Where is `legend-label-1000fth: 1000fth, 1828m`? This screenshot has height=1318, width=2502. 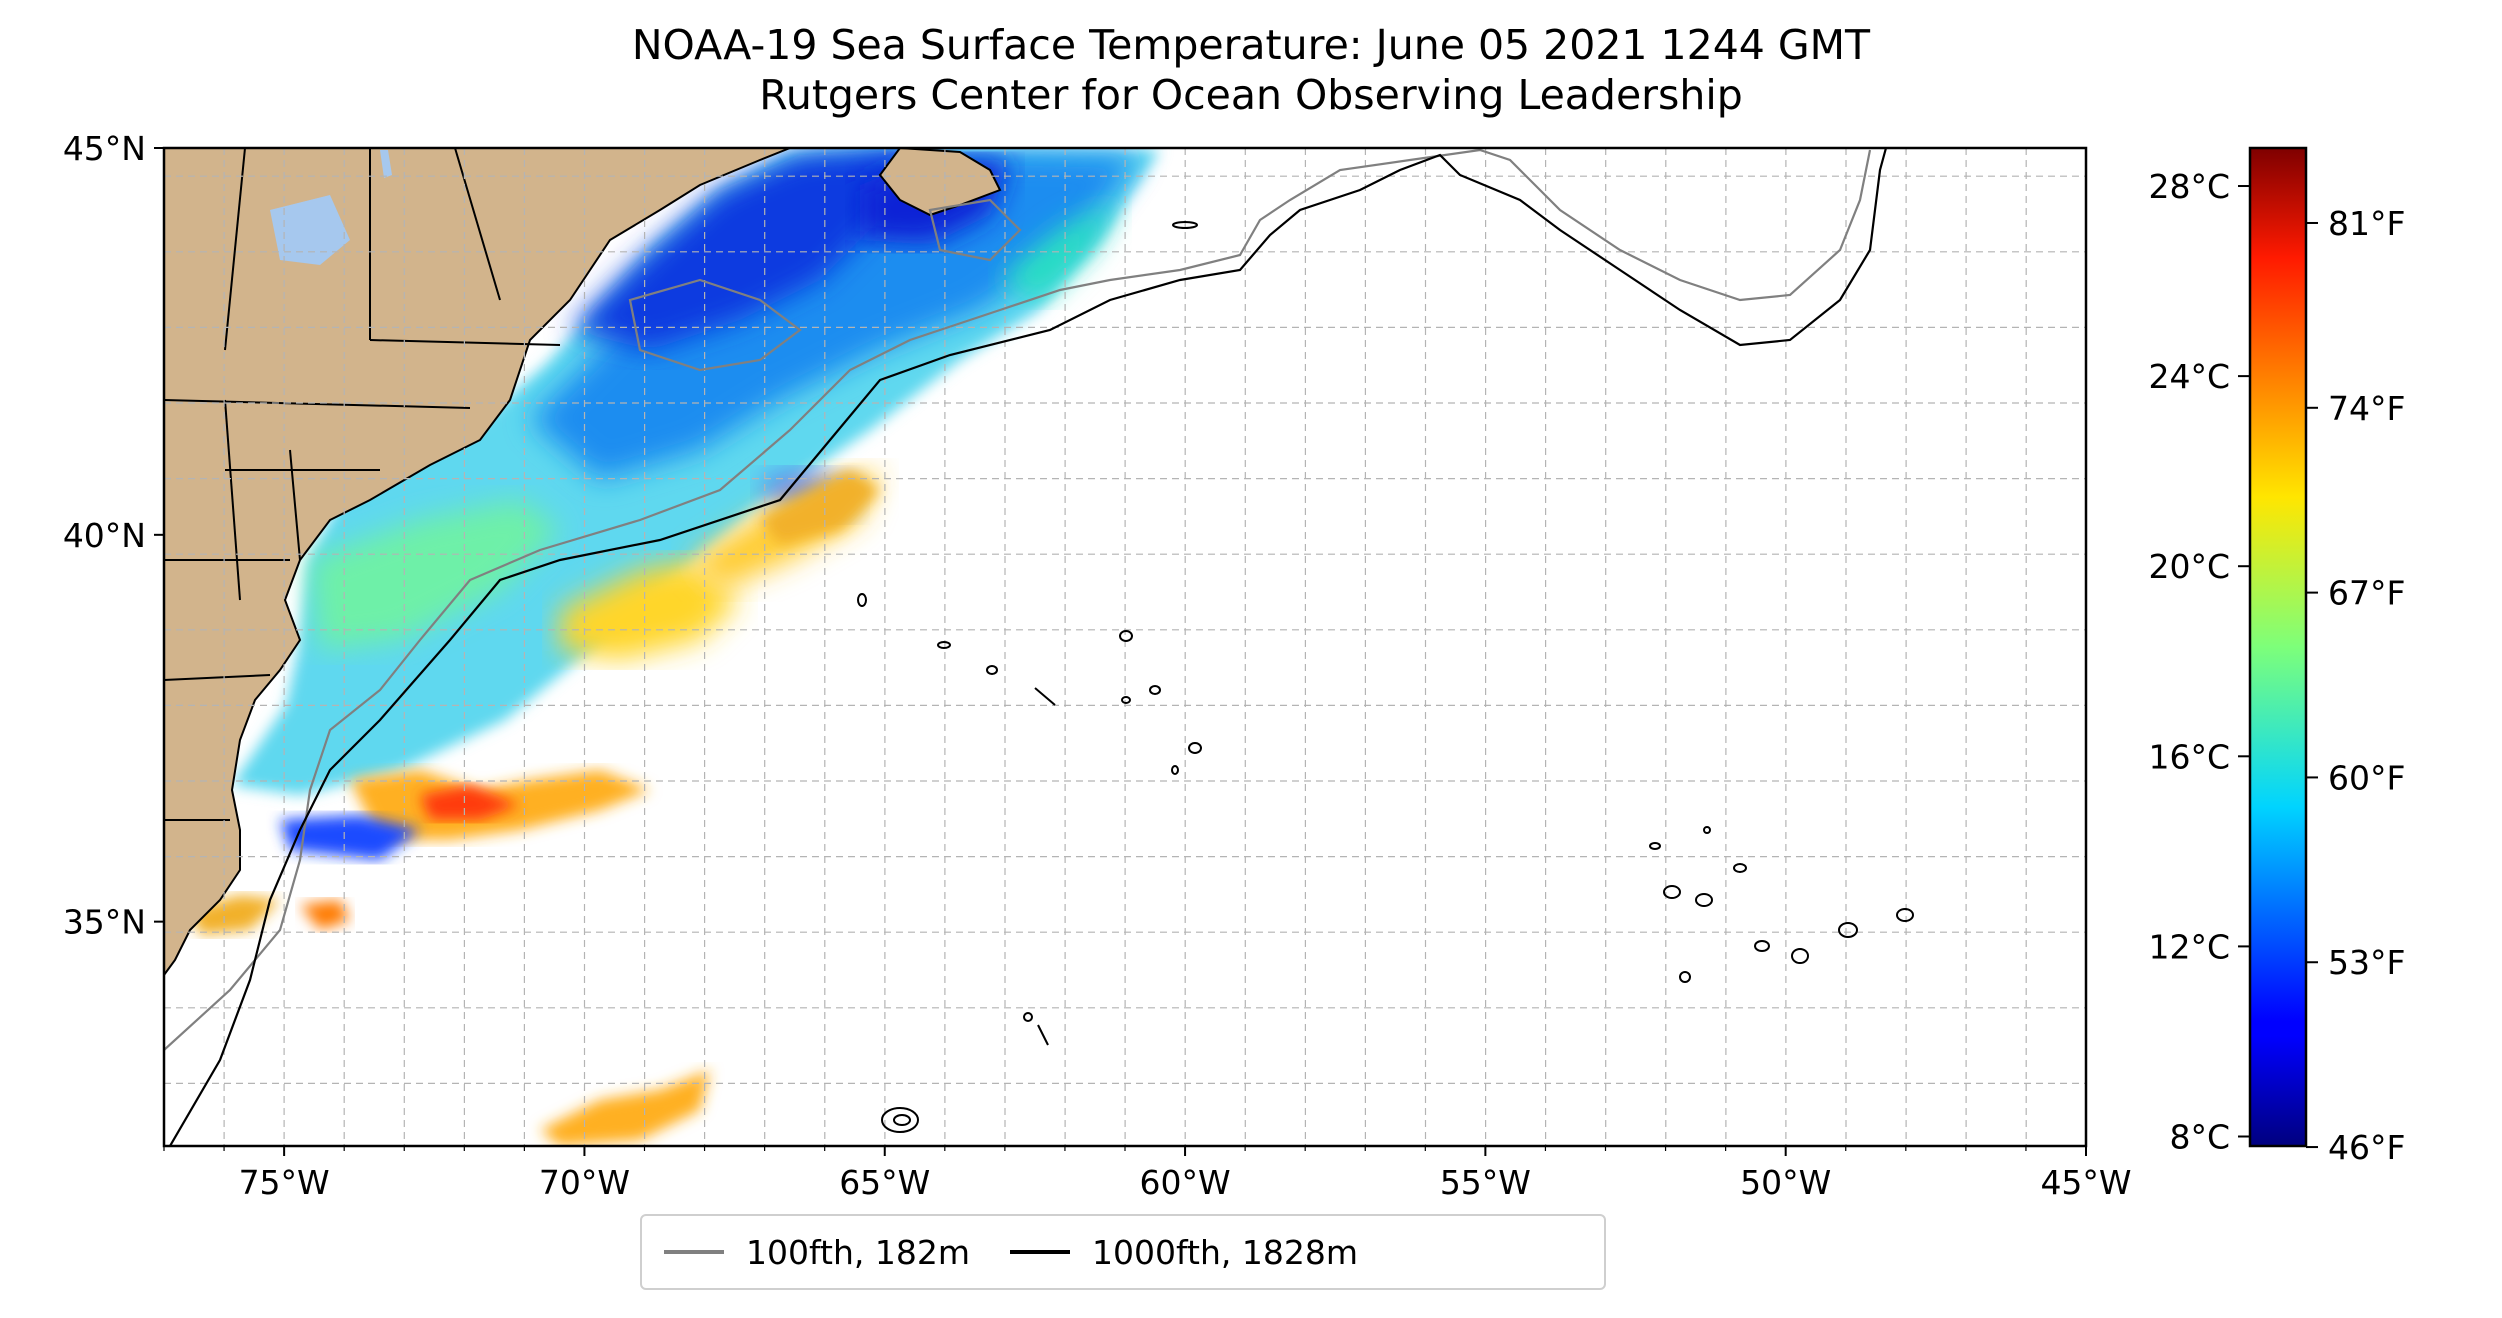 legend-label-1000fth: 1000fth, 1828m is located at coordinates (1225, 1252).